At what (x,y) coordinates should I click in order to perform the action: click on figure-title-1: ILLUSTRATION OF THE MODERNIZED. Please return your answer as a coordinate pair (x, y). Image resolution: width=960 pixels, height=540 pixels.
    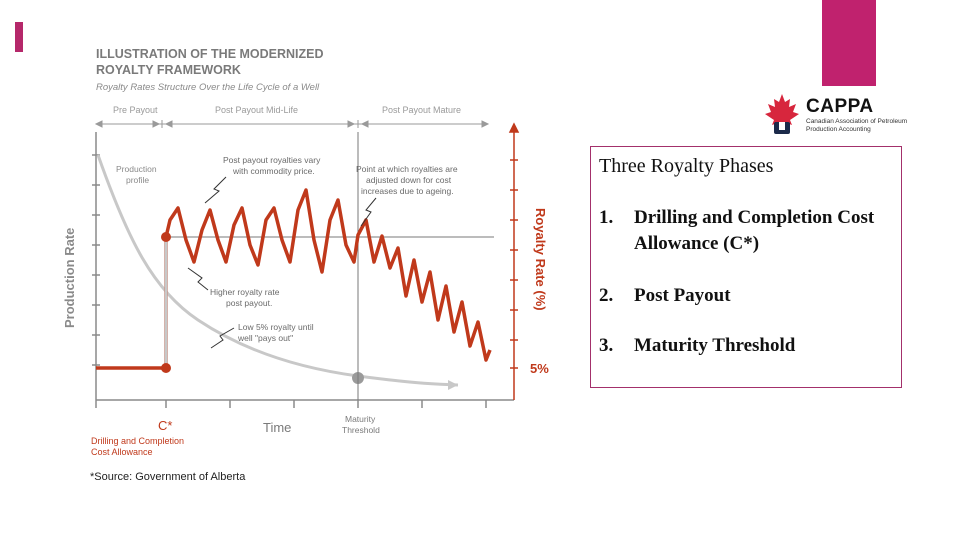
    Looking at the image, I should click on (210, 54).